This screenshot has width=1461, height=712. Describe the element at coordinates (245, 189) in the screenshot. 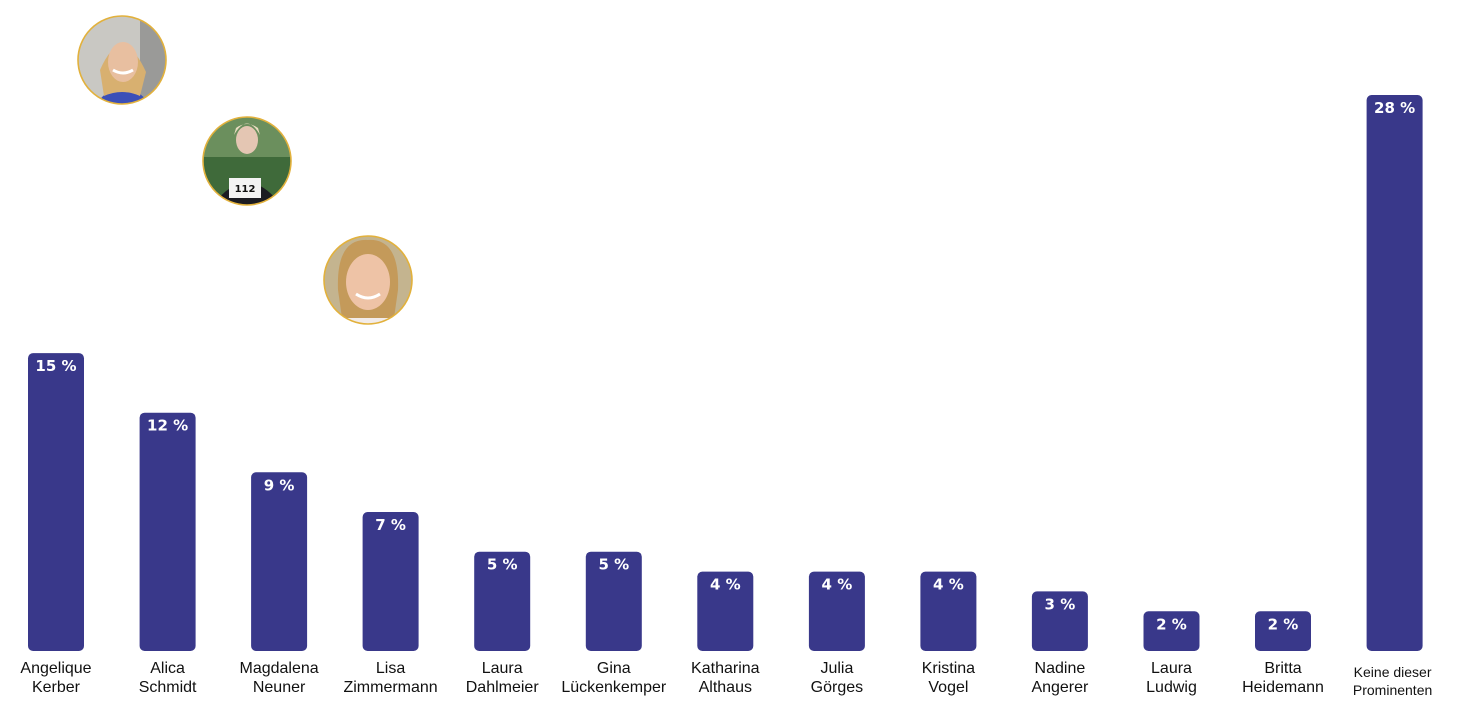

I see `portrait-bib-number: 112` at that location.